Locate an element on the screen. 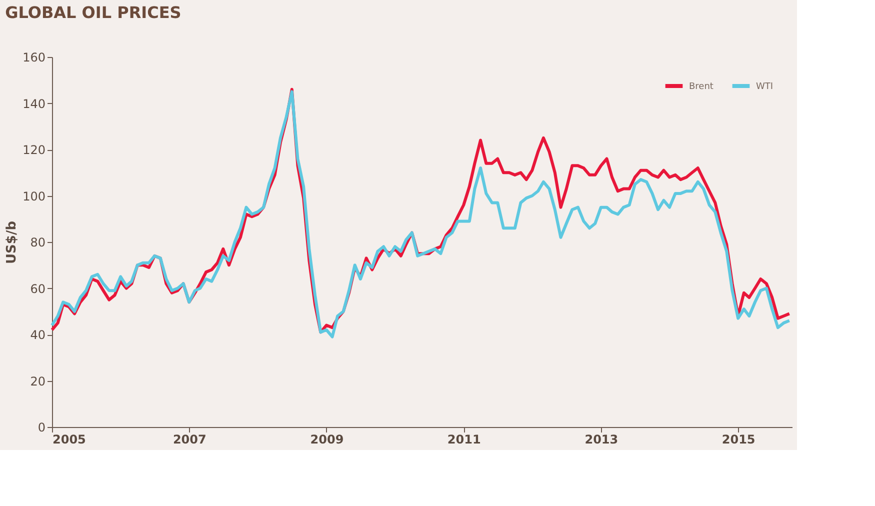 Image resolution: width=875 pixels, height=506 pixels. y-tick-label: 40 is located at coordinates (38, 335).